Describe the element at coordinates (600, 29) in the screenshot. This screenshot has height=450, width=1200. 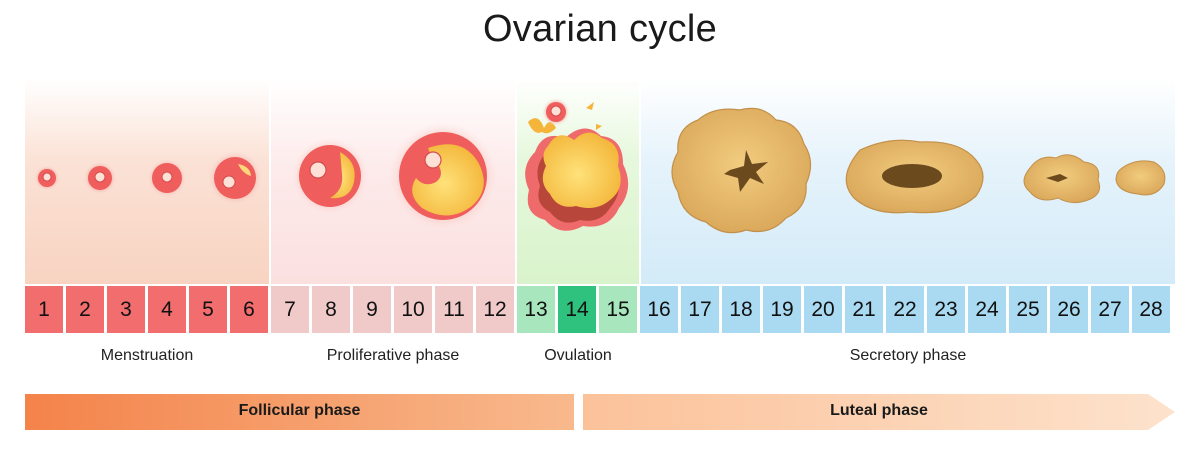
I see `diagram-title: Ovarian cycle` at that location.